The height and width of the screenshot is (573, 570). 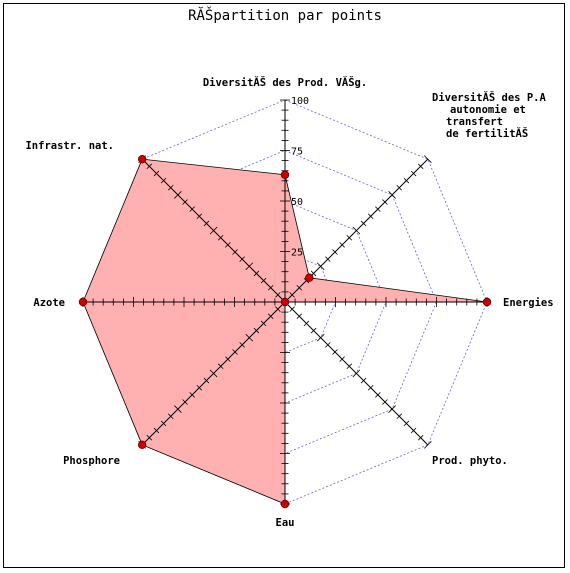 What do you see at coordinates (69, 146) in the screenshot?
I see `axis-label-7: Infrastr. nat.` at bounding box center [69, 146].